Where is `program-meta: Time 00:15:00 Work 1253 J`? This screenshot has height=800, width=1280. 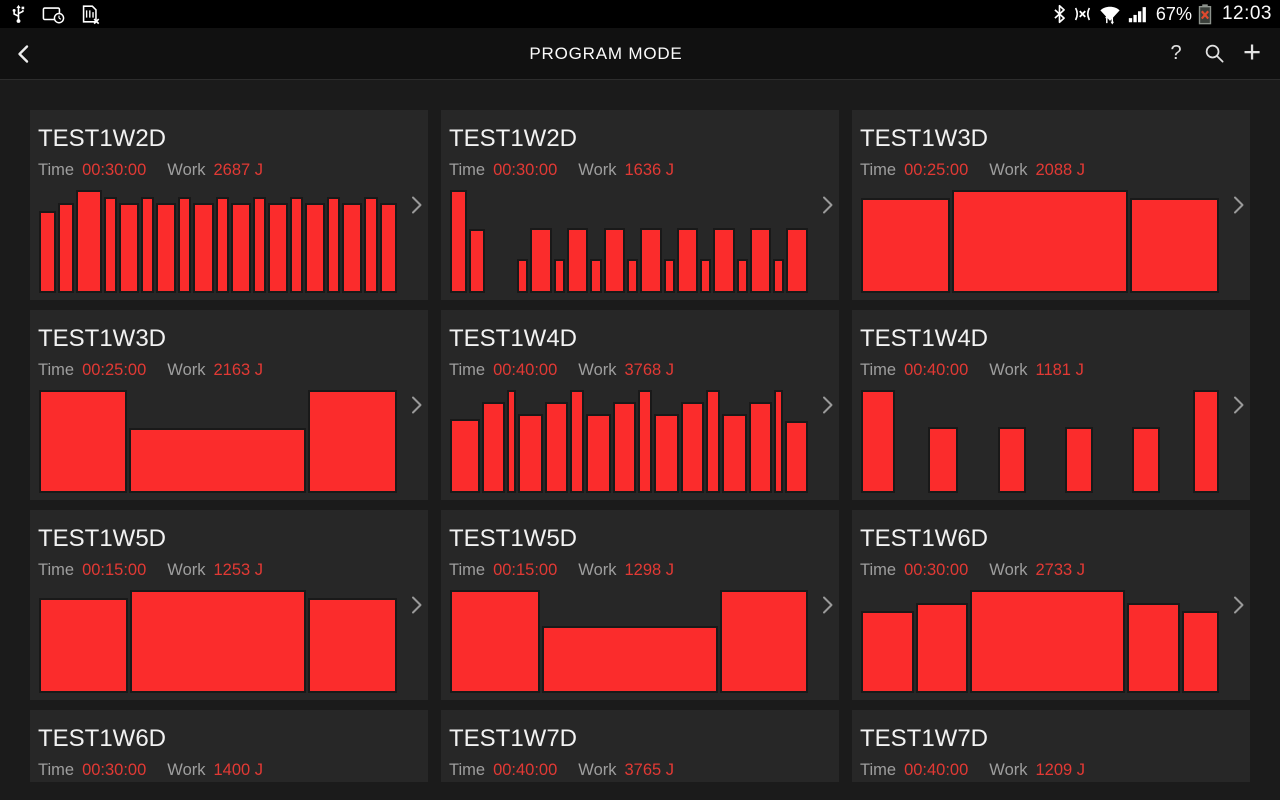
program-meta: Time 00:15:00 Work 1253 J is located at coordinates (229, 570).